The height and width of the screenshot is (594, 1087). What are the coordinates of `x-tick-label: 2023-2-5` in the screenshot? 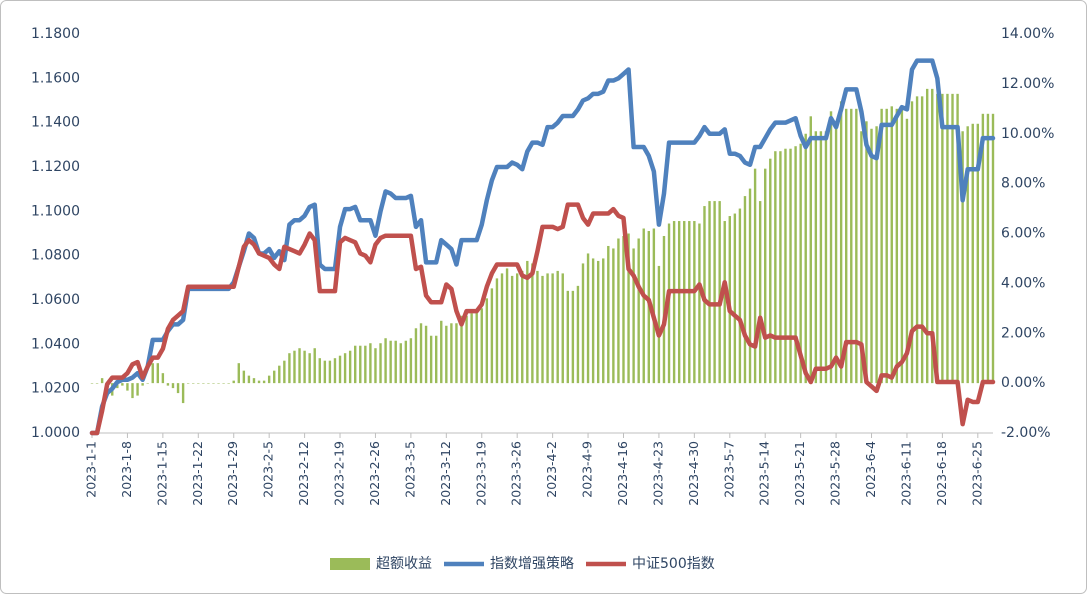 It's located at (268, 469).